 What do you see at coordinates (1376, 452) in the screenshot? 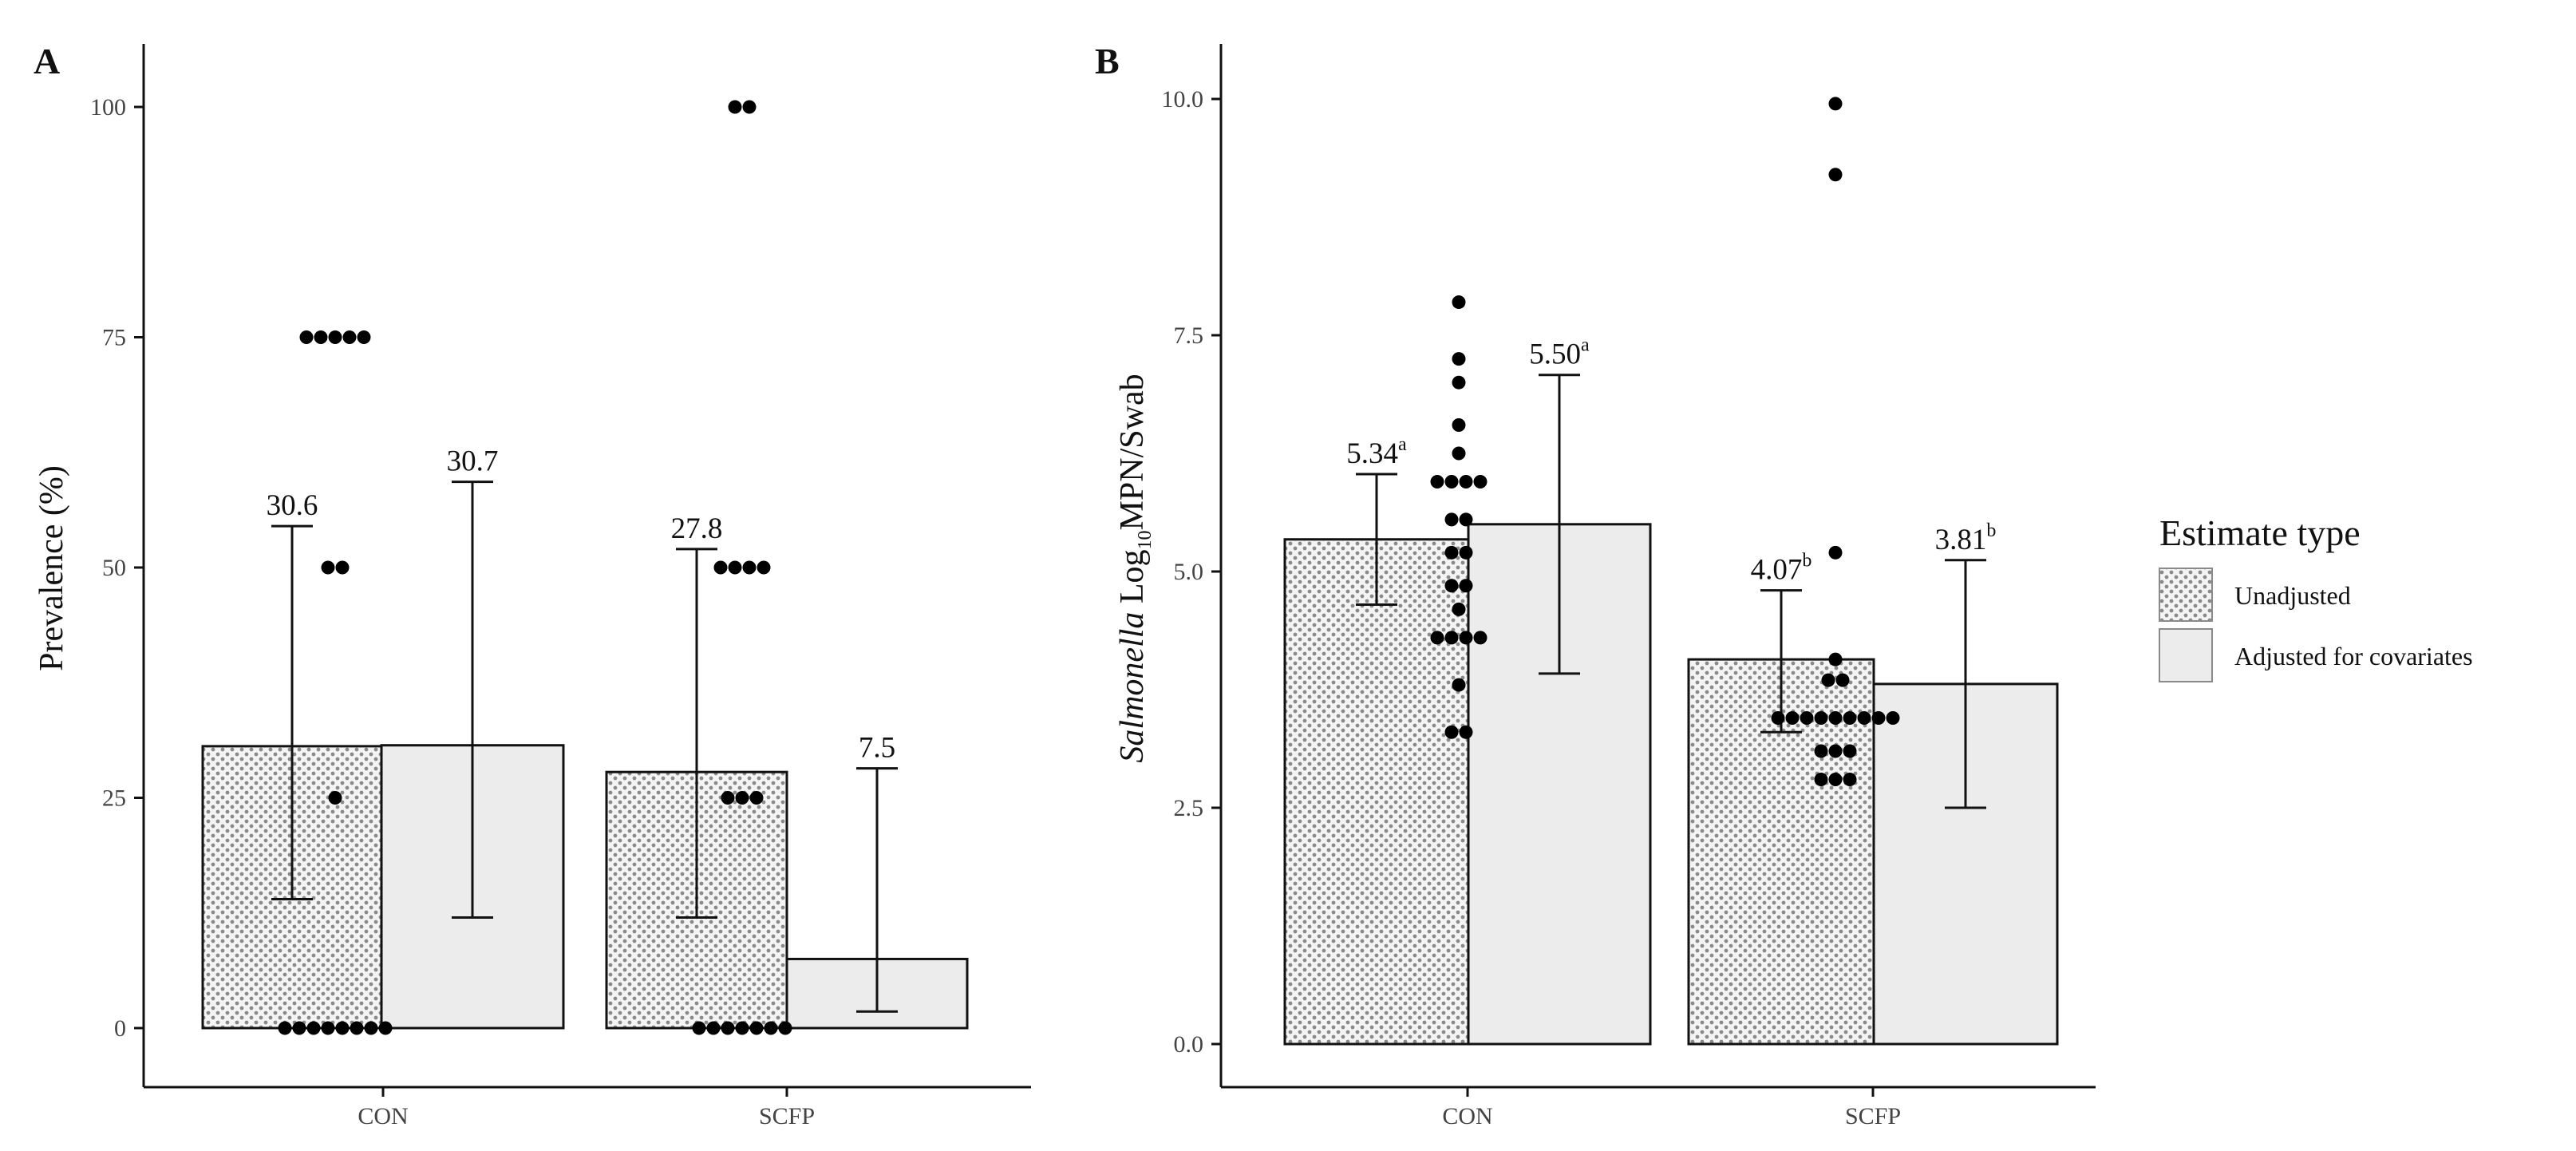
I see `data-label-con-unadjusted: 5.34a` at bounding box center [1376, 452].